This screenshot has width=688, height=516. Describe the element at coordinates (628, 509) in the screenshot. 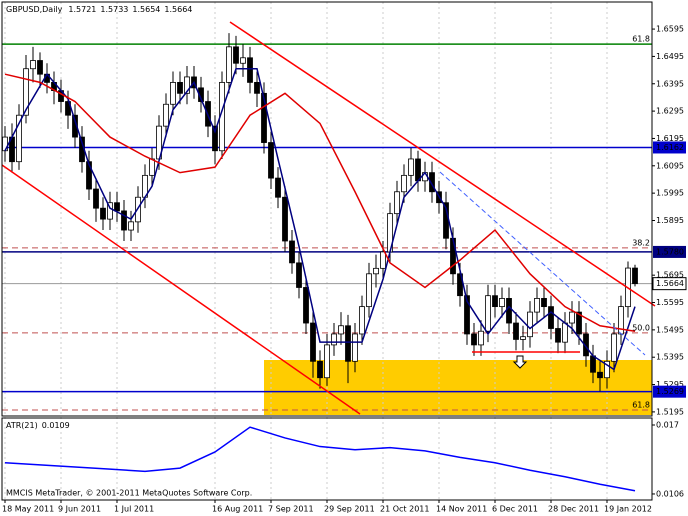

I see `x-tick-label: 19 Jan 2012` at that location.